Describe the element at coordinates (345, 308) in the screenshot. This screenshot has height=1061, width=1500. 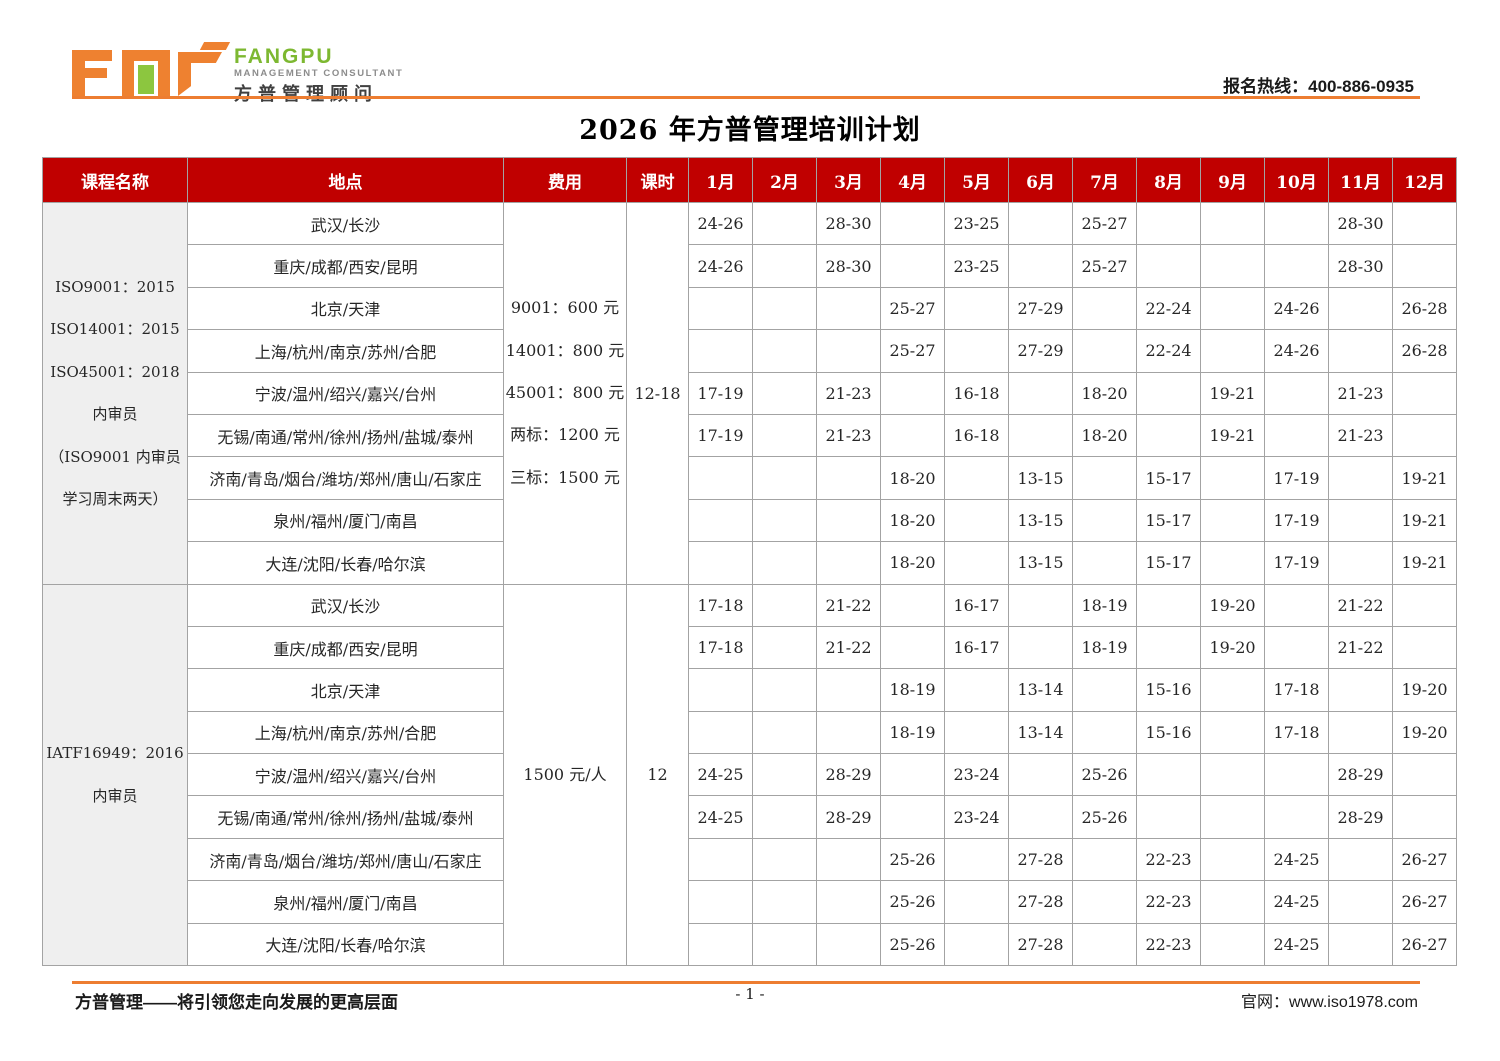
I see `location-cell: 北京/天津` at that location.